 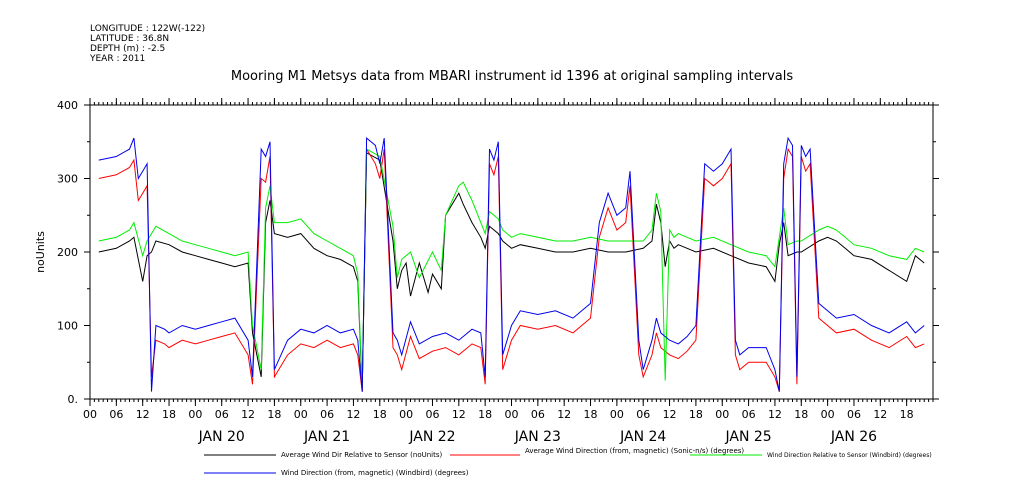 What do you see at coordinates (129, 39) in the screenshot?
I see `meta-latitude: LATITUDE : 36.8N` at bounding box center [129, 39].